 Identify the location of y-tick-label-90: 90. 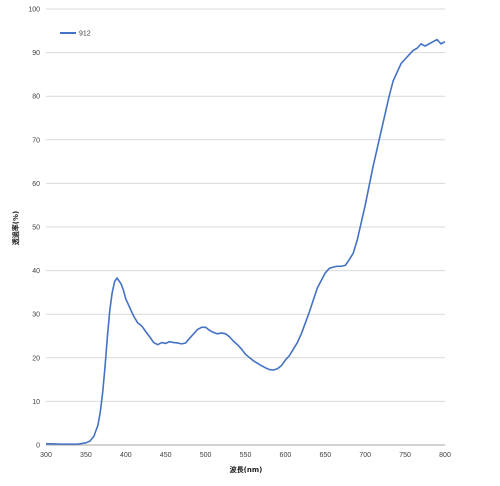
(36, 53).